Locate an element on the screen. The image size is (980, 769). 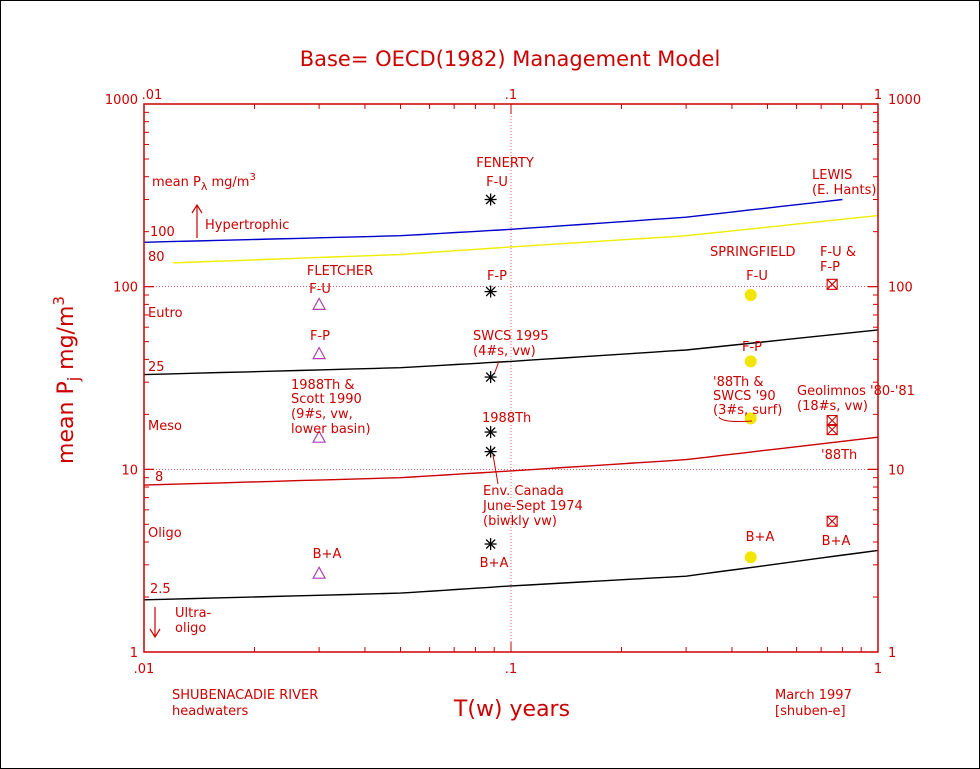
fletcher-note-2: Scott 1990 is located at coordinates (326, 399).